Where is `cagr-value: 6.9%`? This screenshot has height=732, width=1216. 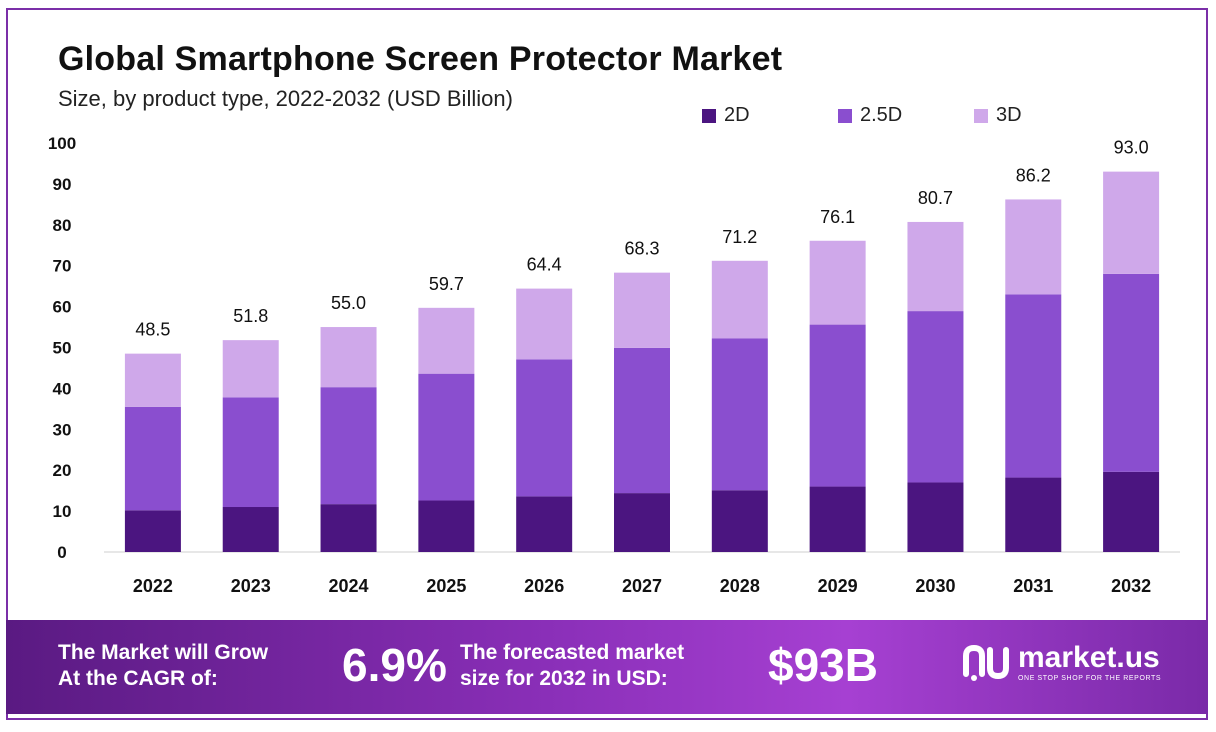 cagr-value: 6.9% is located at coordinates (394, 665).